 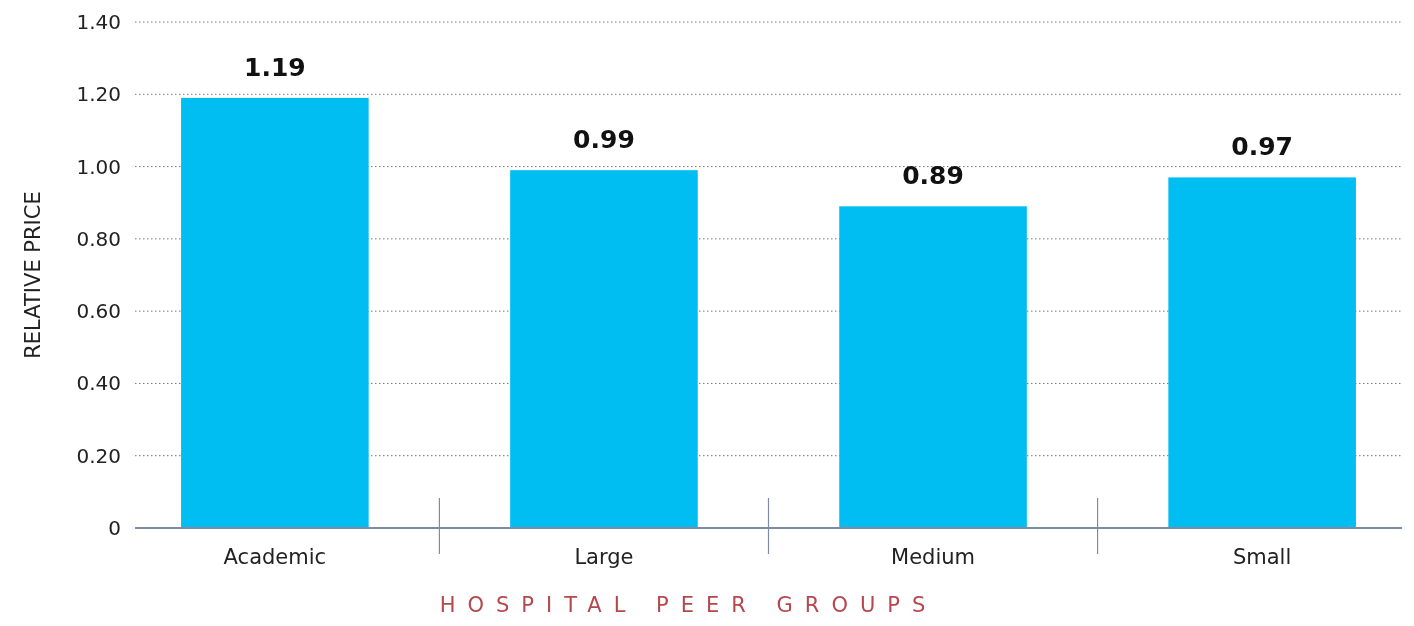 What do you see at coordinates (98, 166) in the screenshot?
I see `y-tick-label: 1.00` at bounding box center [98, 166].